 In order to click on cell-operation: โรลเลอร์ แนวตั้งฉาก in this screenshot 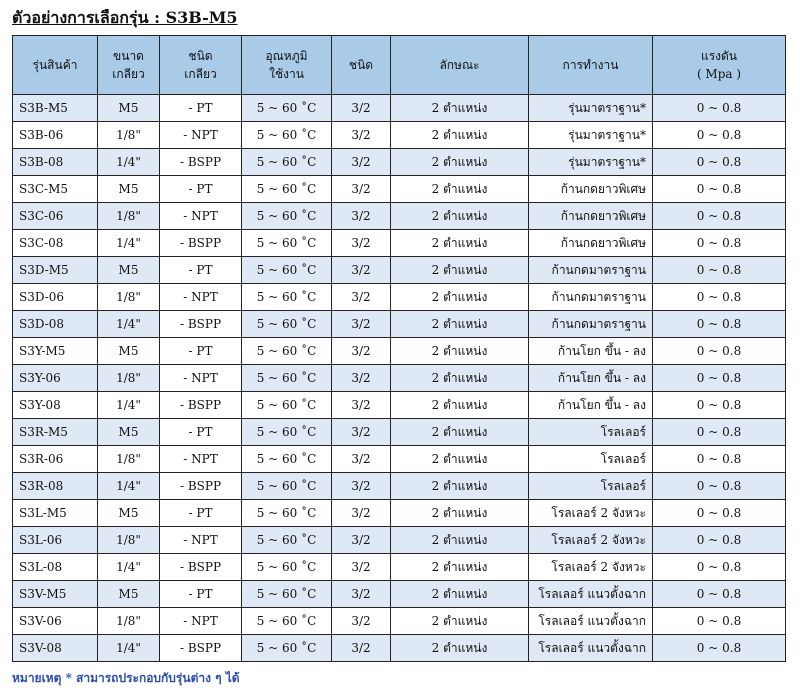, I will do `click(590, 621)`.